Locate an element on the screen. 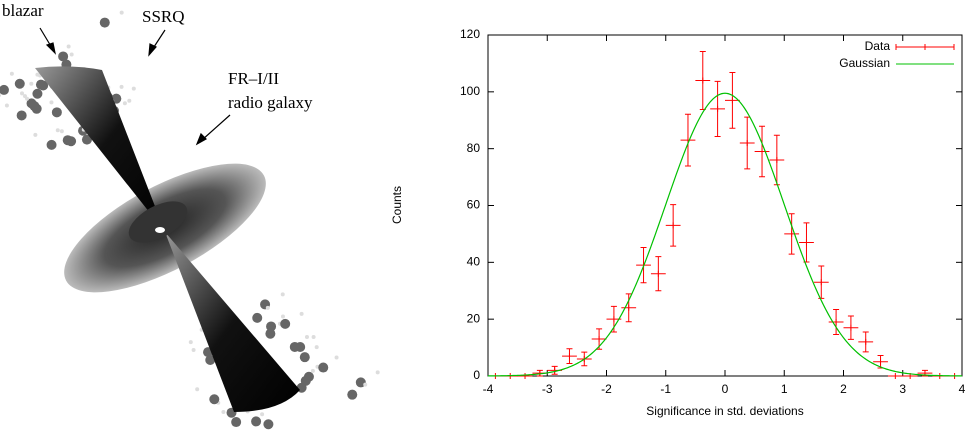 Image resolution: width=967 pixels, height=435 pixels. x-tick-label: 0 is located at coordinates (725, 389).